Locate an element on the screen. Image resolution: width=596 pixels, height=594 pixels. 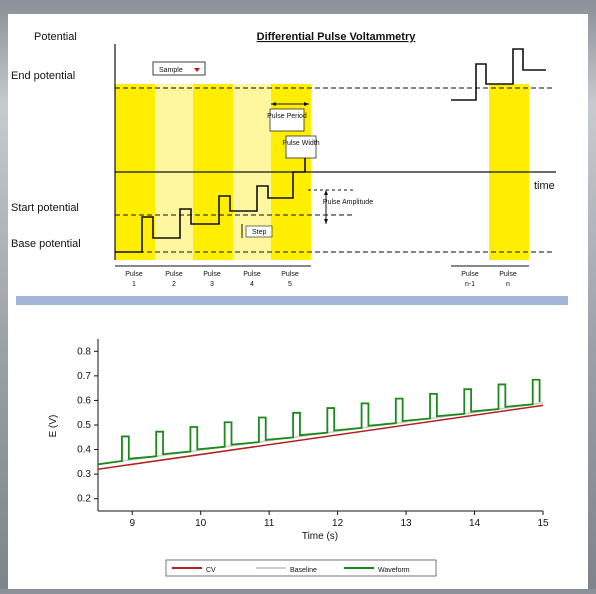
series-line-waveform is located at coordinates (319, 422).